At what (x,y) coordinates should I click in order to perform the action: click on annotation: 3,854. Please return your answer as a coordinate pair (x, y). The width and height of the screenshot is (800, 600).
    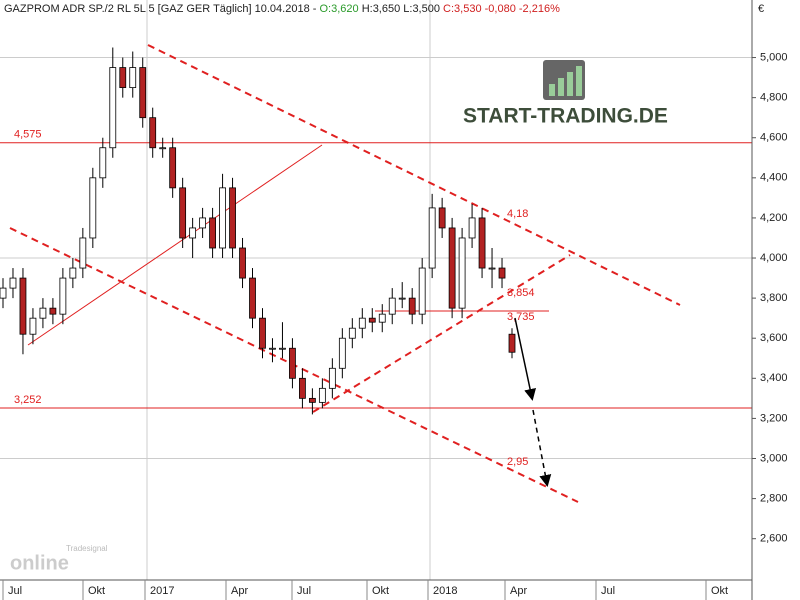
    Looking at the image, I should click on (521, 293).